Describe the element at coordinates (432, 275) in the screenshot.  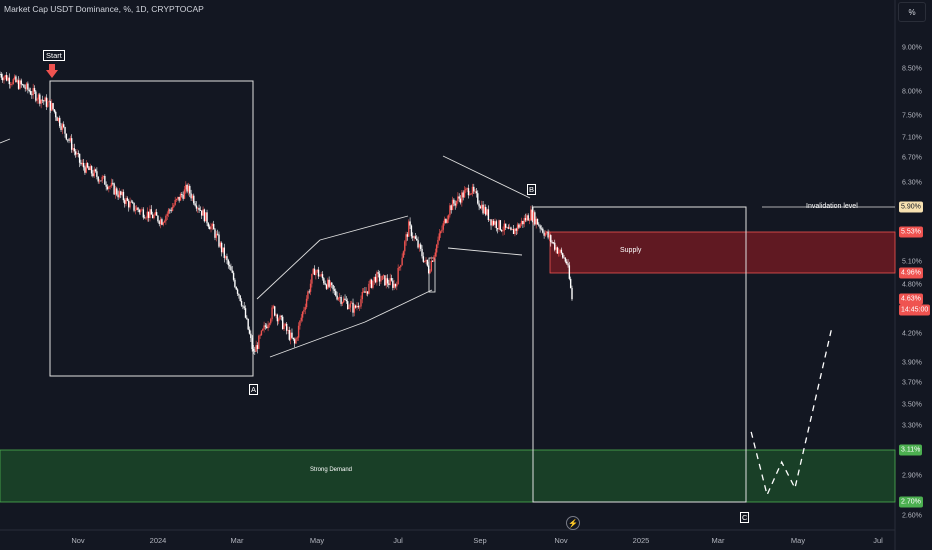
I see `breakout-box` at that location.